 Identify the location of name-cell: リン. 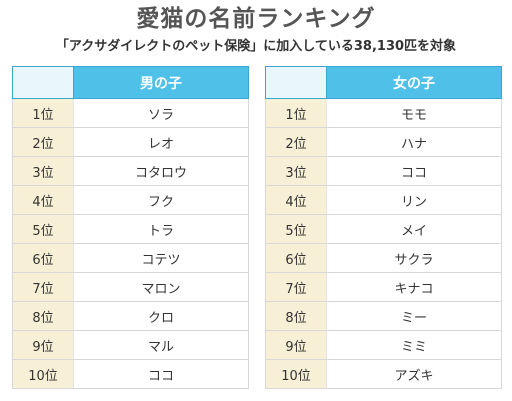
(414, 200).